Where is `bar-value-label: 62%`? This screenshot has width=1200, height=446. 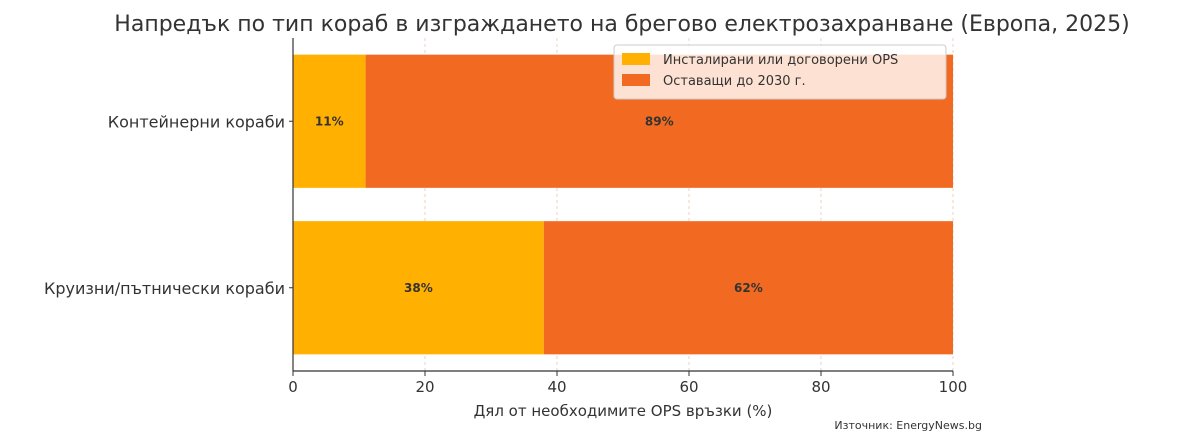
bar-value-label: 62% is located at coordinates (748, 288).